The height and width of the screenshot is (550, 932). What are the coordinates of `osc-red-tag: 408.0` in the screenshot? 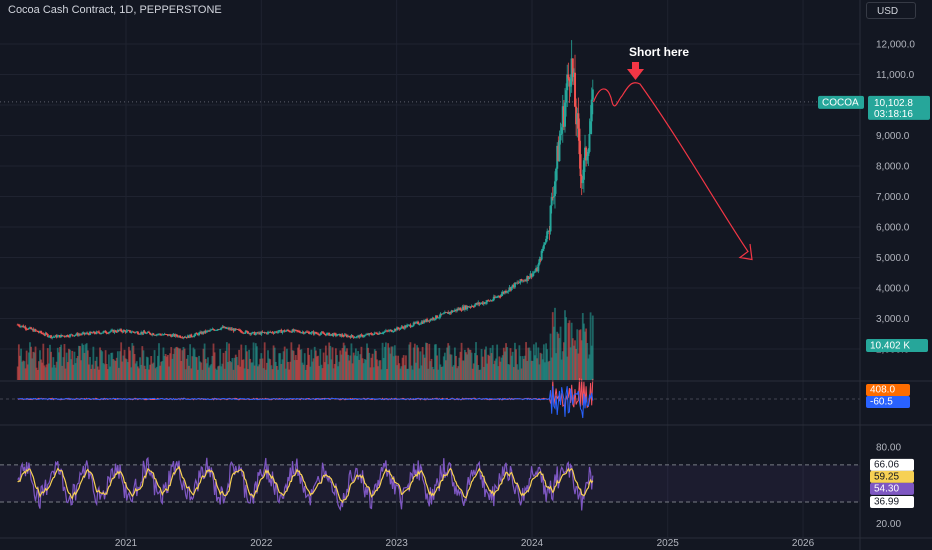 It's located at (882, 390).